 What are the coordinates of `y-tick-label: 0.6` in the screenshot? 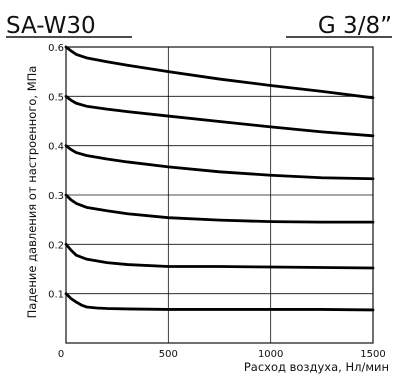 It's located at (56, 48).